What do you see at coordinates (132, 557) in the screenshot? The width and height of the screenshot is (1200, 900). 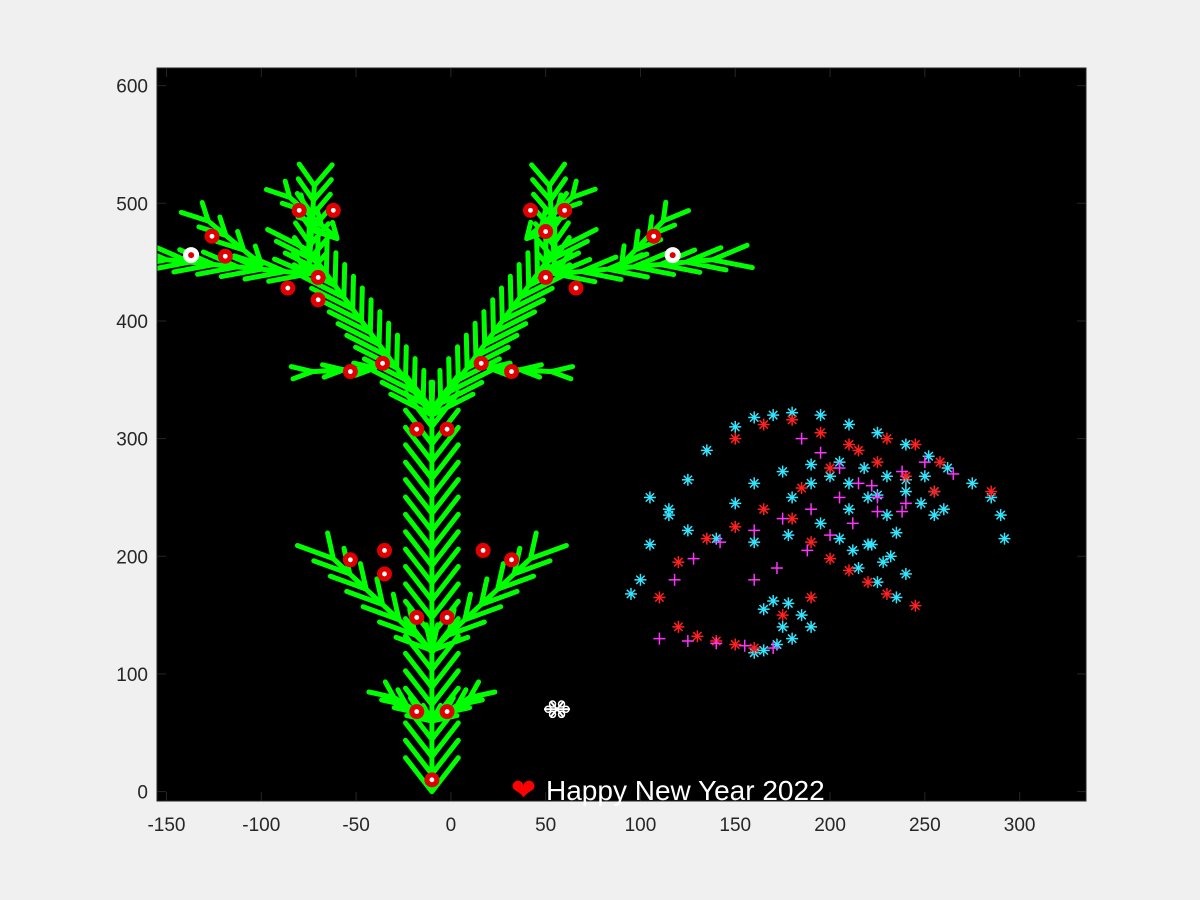 I see `y-tick-label: 200` at bounding box center [132, 557].